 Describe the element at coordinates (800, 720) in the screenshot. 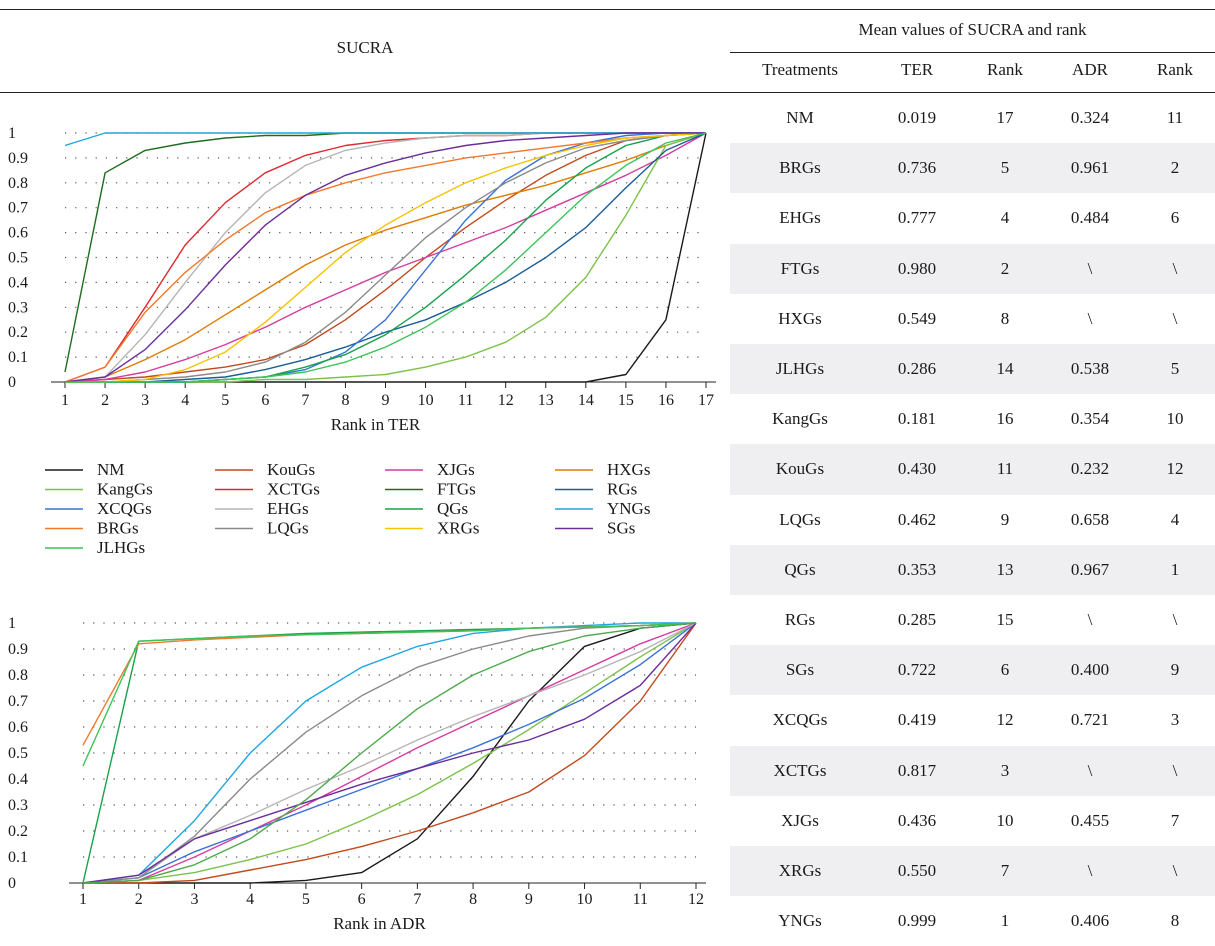

I see `cell-treatment: XCQGs` at that location.